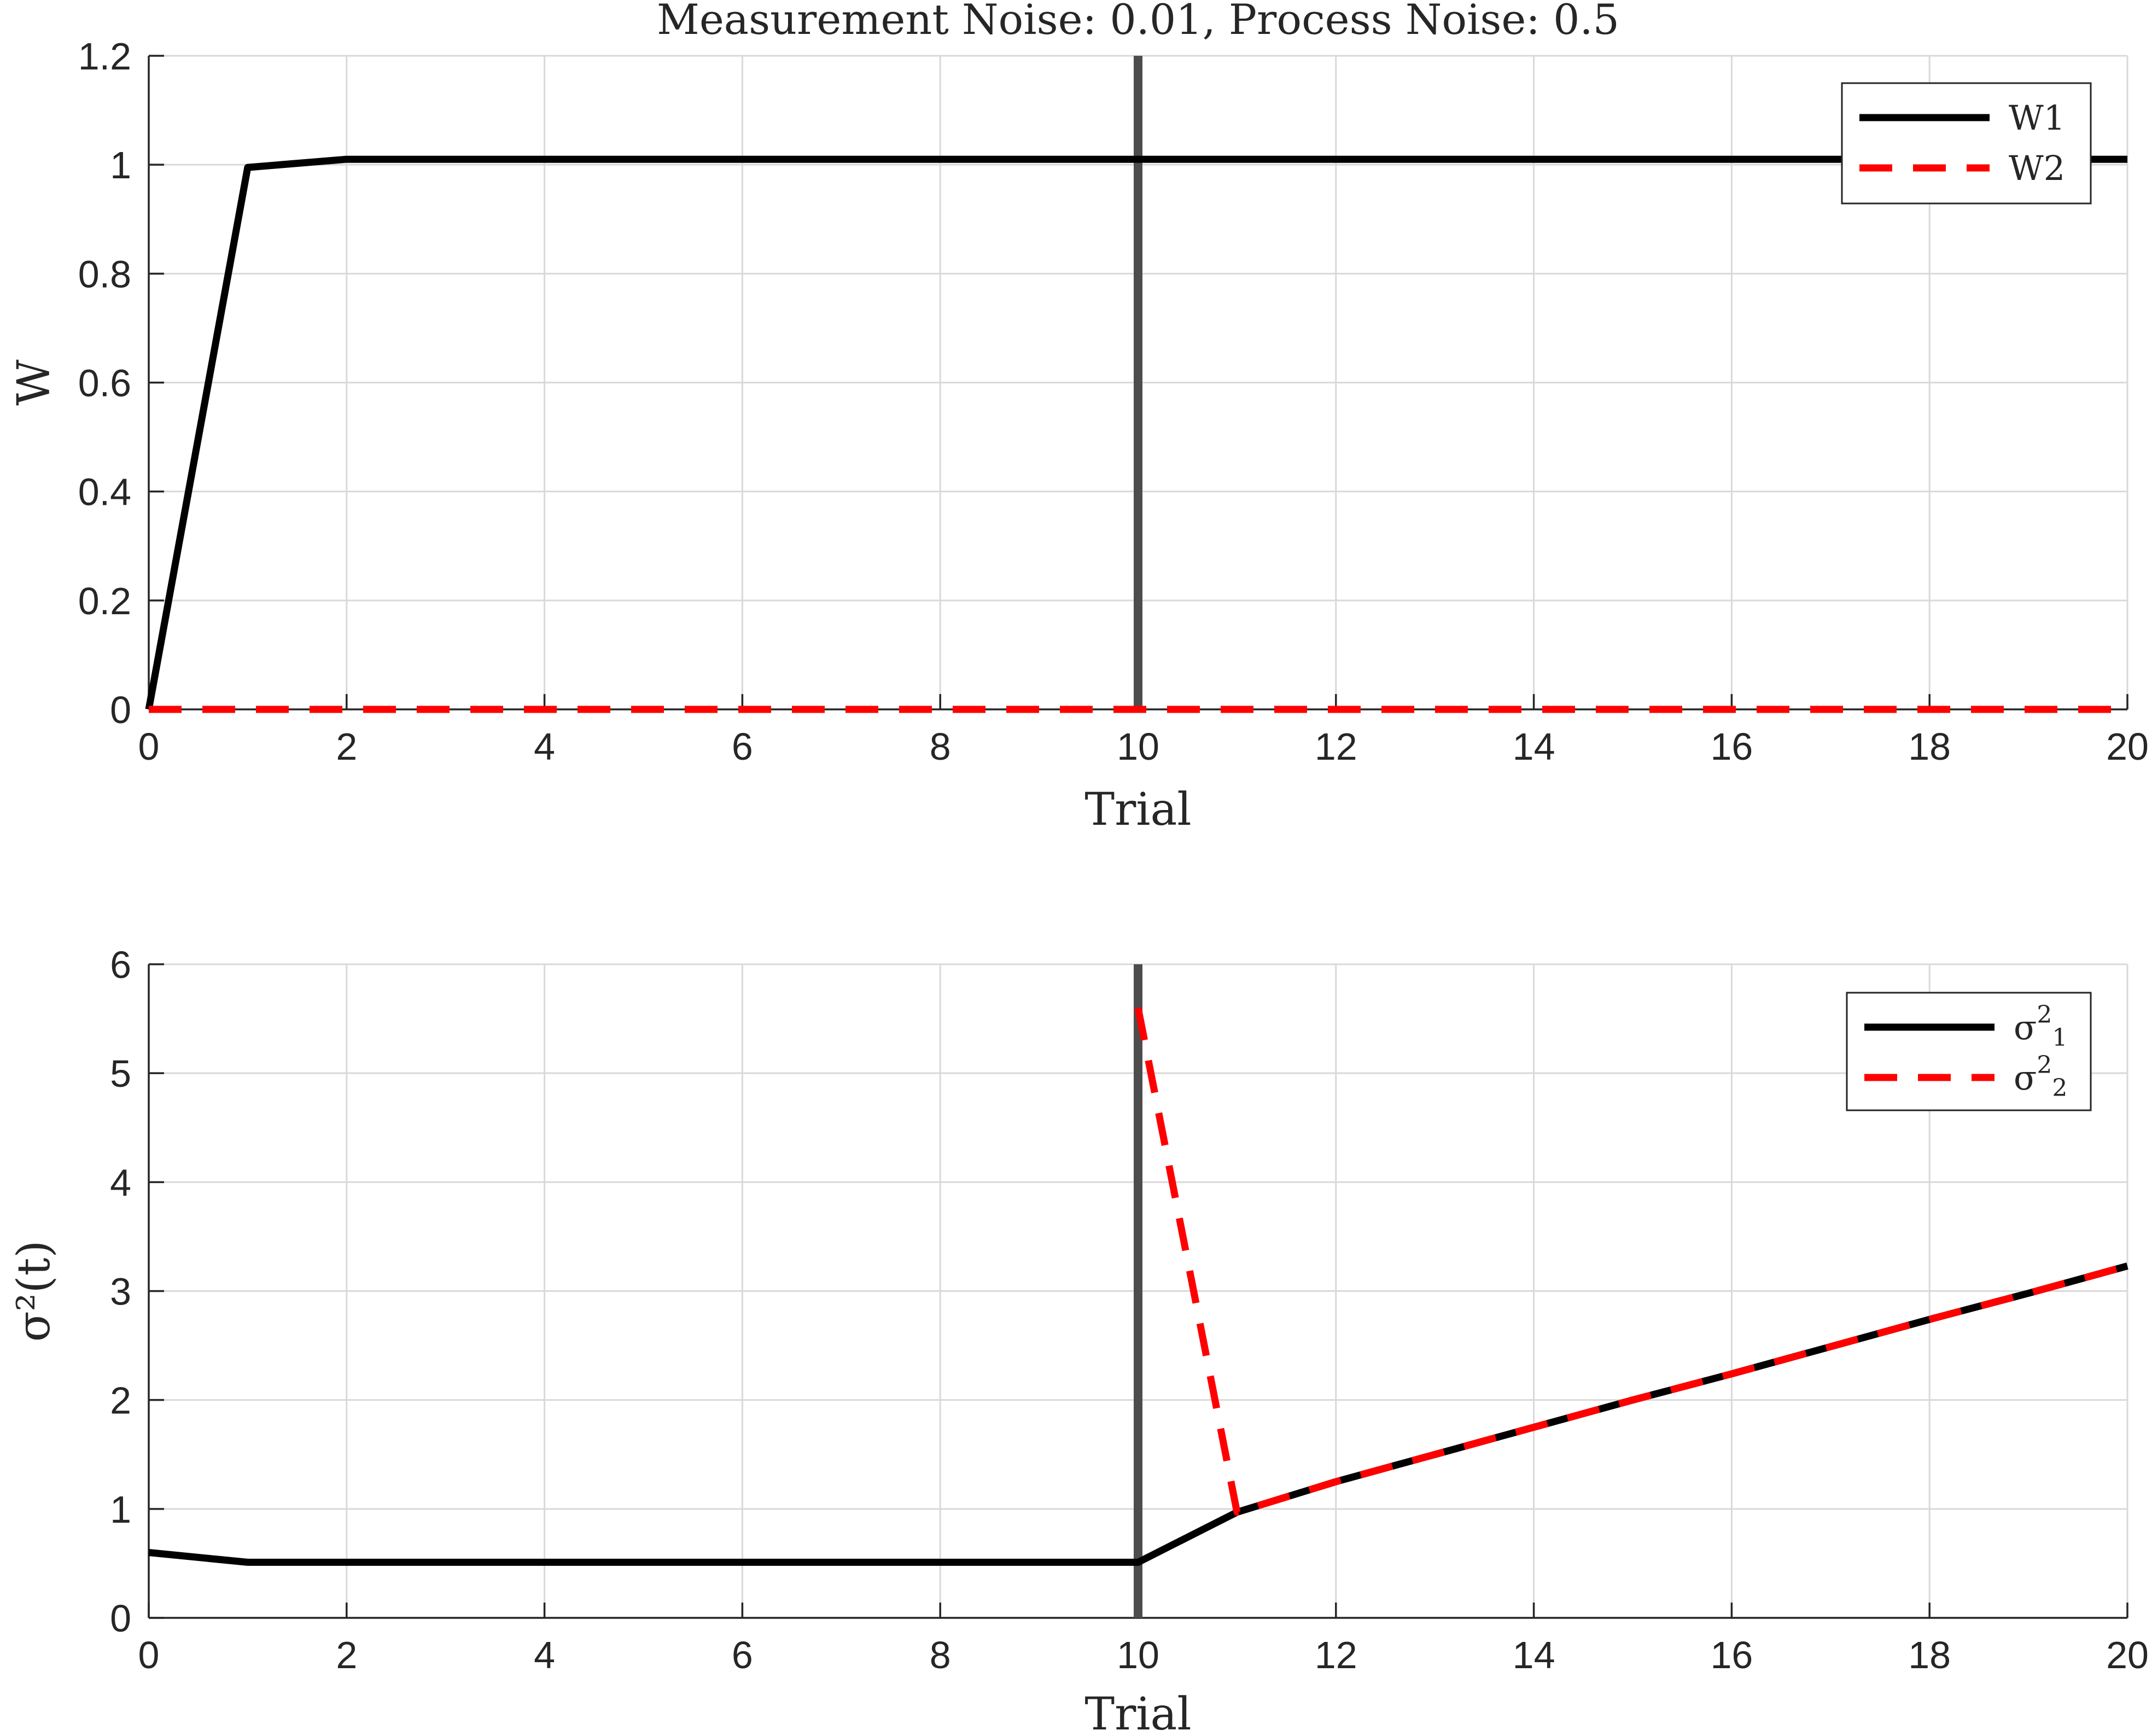 The width and height of the screenshot is (2152, 1736). Describe the element at coordinates (104, 492) in the screenshot. I see `plot0-y-tick-label: 0.4` at that location.